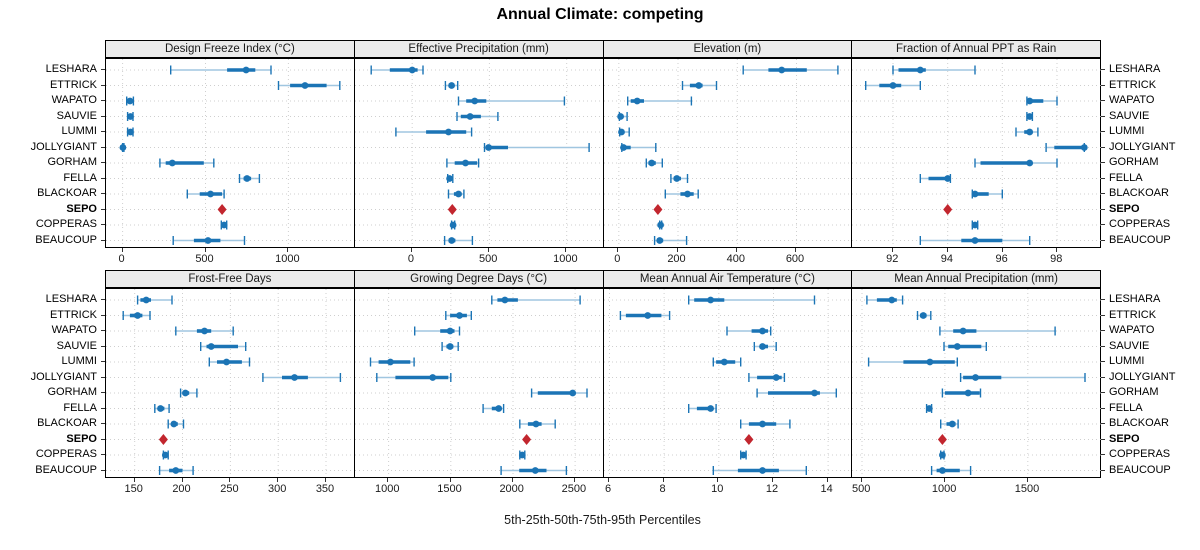 This screenshot has height=550, width=1200. Describe the element at coordinates (1133, 84) in the screenshot. I see `site-label-right: ETTRICK` at that location.